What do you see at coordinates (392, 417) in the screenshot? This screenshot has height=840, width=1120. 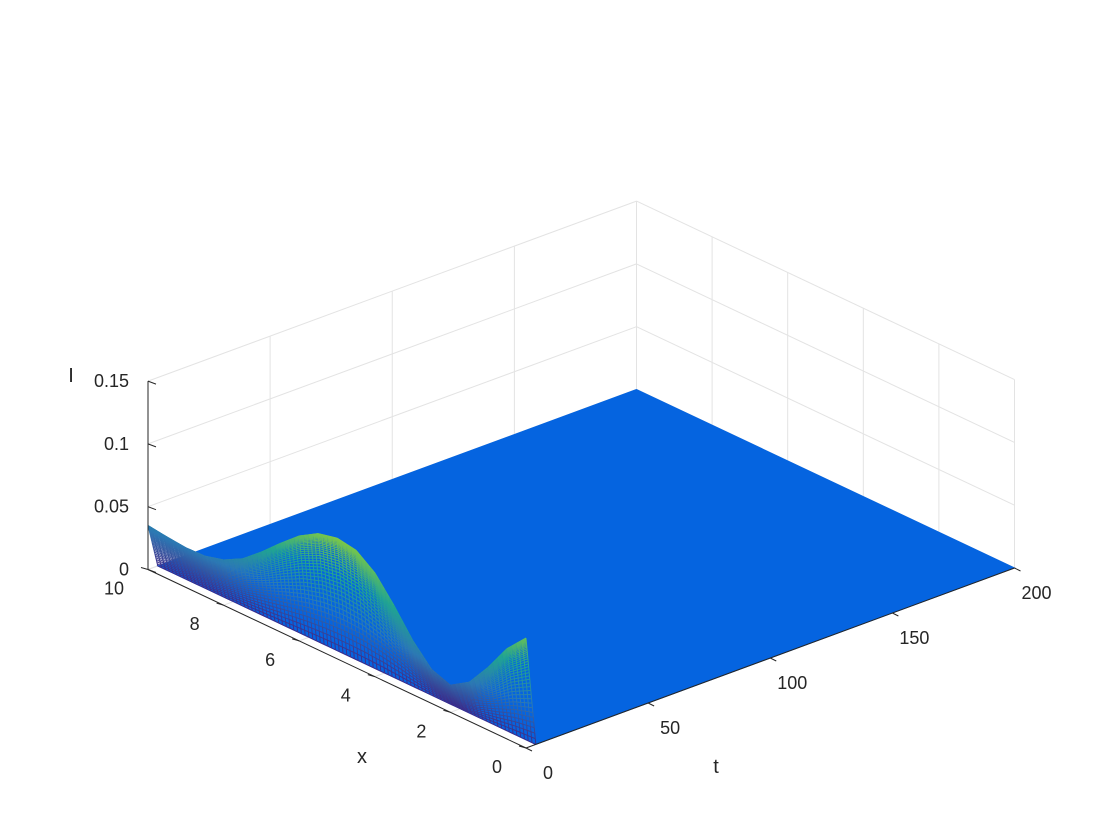 I see `grid-line` at bounding box center [392, 417].